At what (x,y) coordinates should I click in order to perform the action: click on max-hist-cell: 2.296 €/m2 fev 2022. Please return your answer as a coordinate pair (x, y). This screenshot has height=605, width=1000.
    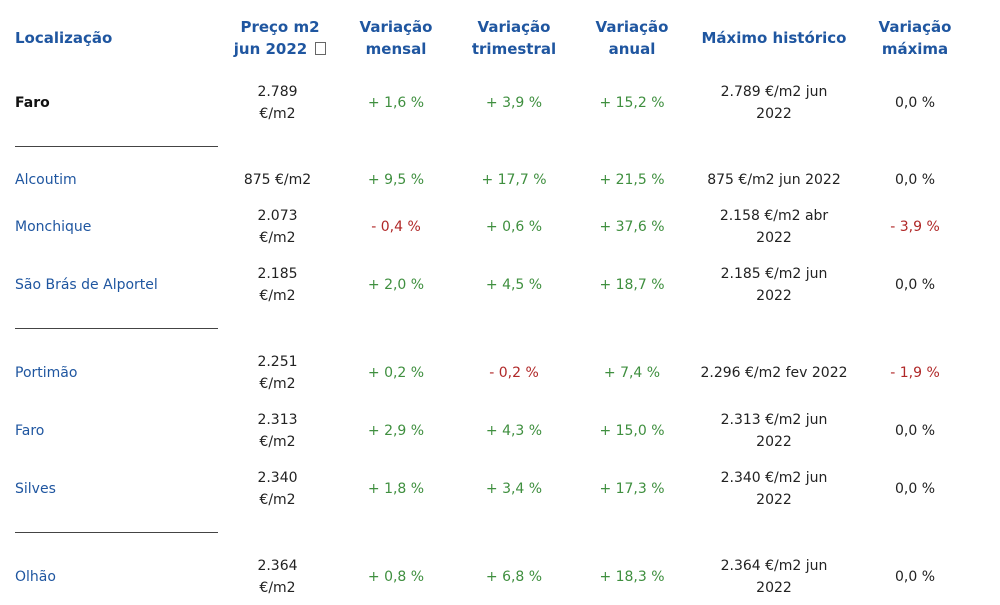
    Looking at the image, I should click on (774, 373).